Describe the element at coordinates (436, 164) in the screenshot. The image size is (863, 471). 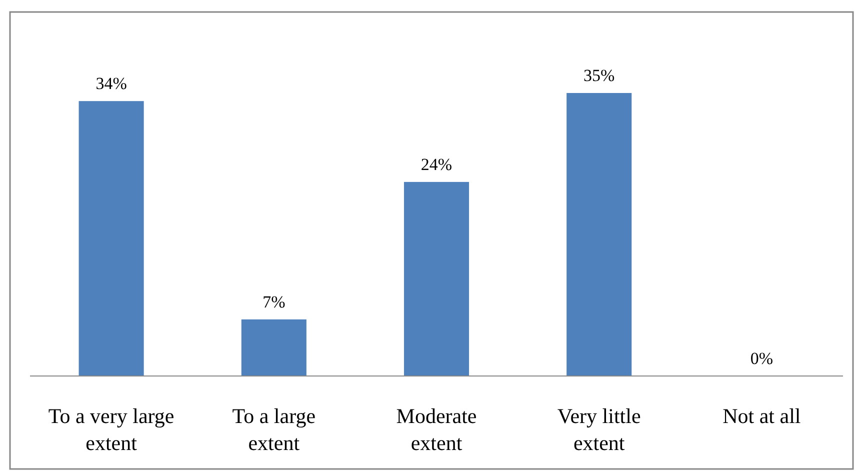
I see `data-label: 24%` at that location.